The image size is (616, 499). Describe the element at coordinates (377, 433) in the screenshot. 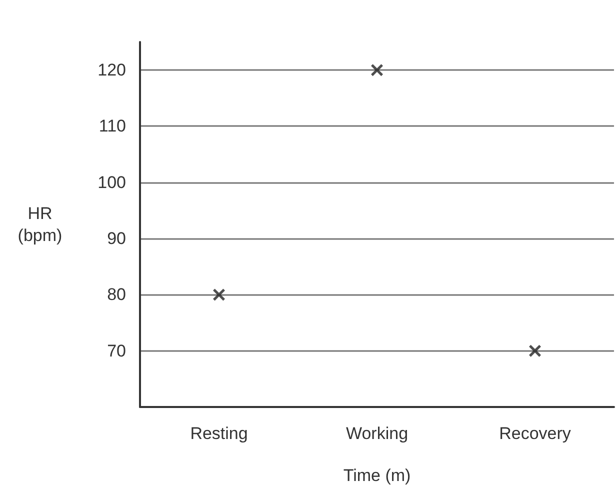

I see `x-tick-label: Working` at that location.